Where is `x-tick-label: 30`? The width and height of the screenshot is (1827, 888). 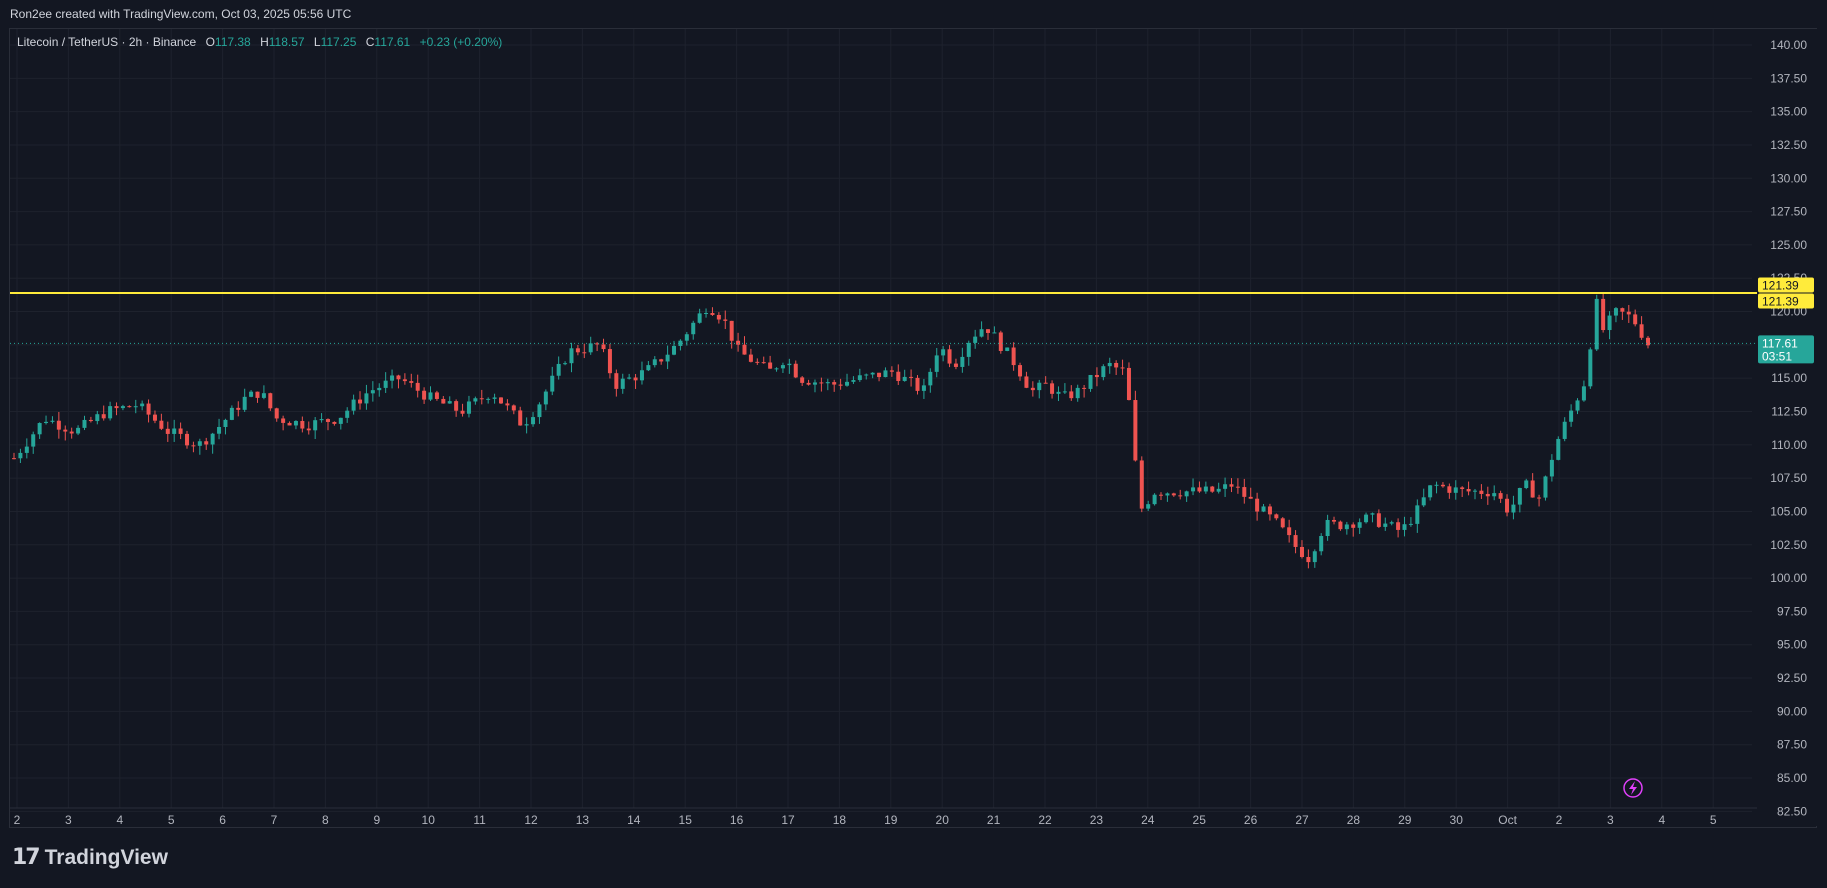 x-tick-label: 30 is located at coordinates (1457, 820).